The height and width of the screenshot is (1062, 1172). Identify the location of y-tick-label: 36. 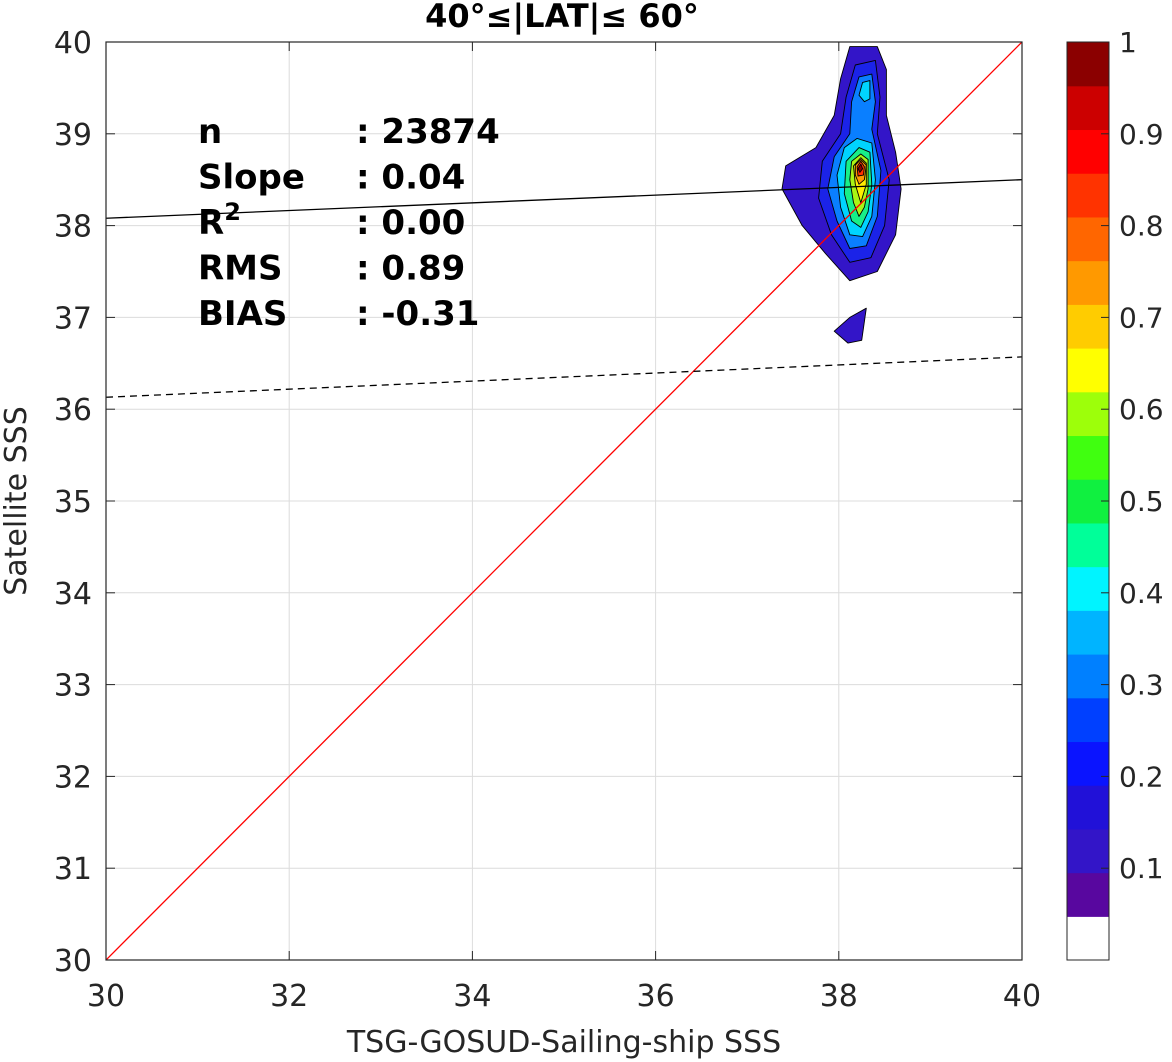
(73, 410).